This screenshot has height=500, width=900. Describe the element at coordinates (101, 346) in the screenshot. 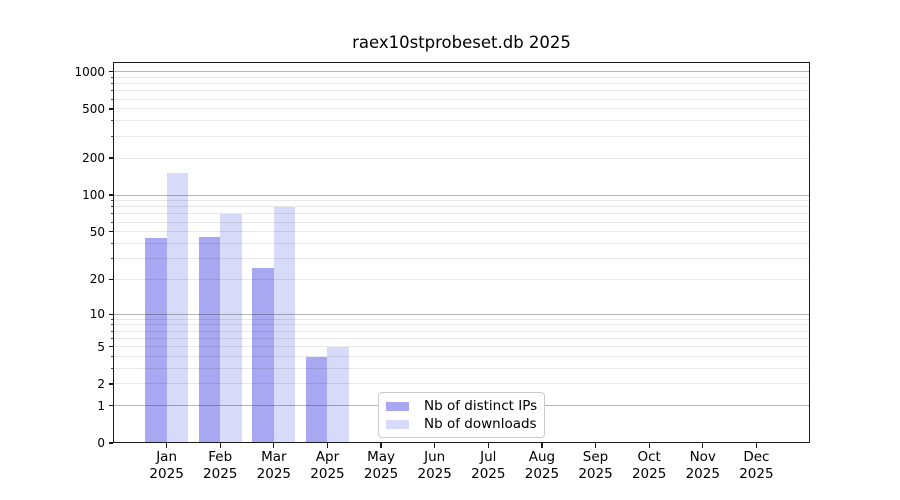

I see `y-tick-label: 5` at that location.